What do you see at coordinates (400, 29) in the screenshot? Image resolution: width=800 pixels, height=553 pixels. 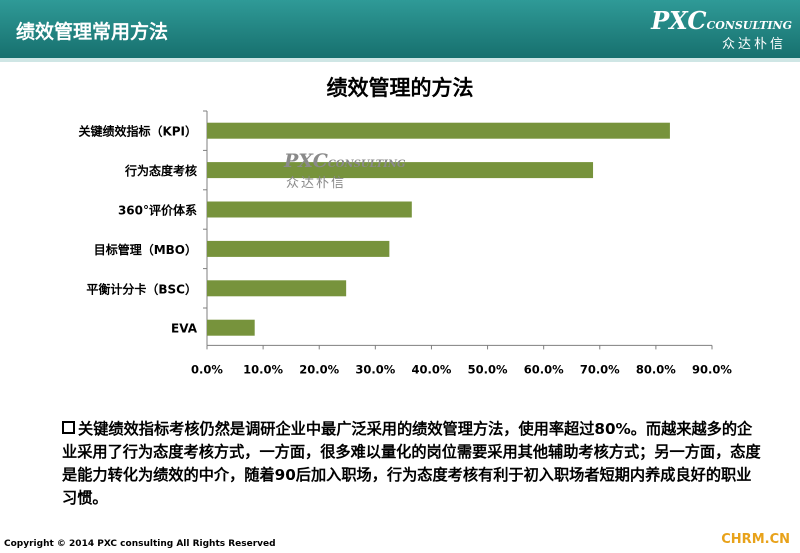 I see `header-bar: 绩效管理常用方法 PXCCONSULTING 众达朴信` at bounding box center [400, 29].